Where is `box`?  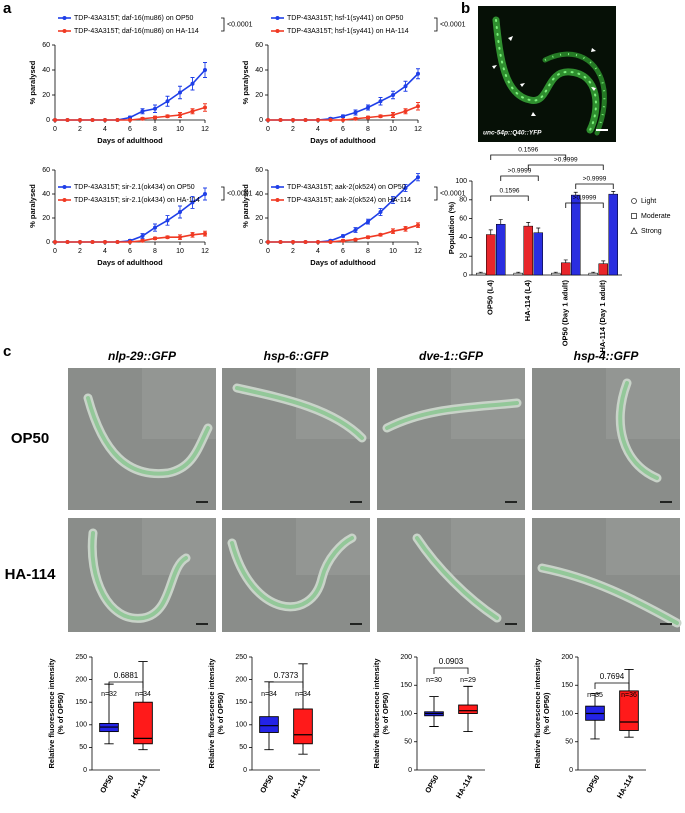
box is located at coordinates (143, 723).